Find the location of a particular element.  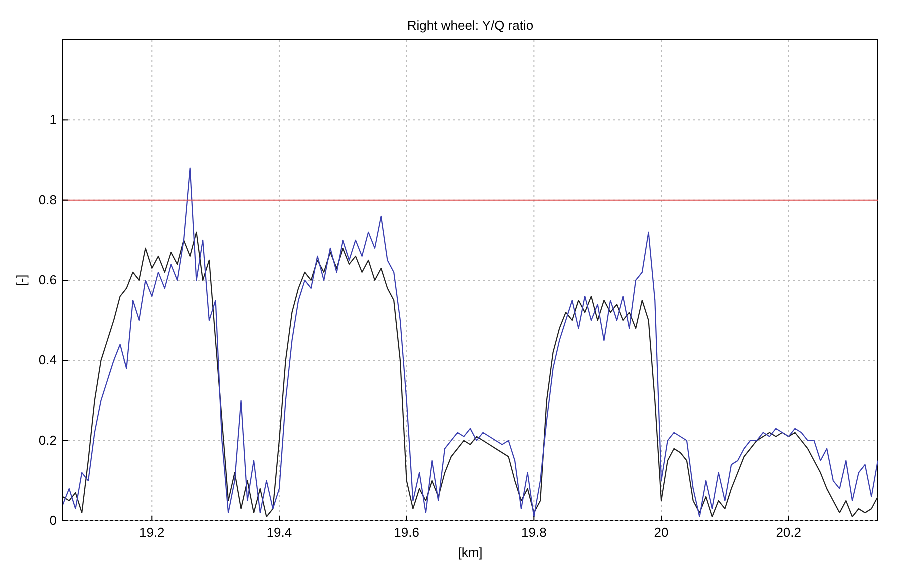

x-tick-label: 20 is located at coordinates (661, 532).